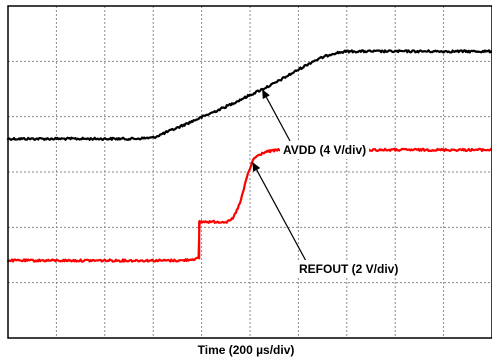  What do you see at coordinates (246, 350) in the screenshot?
I see `x-axis-title: Time (200 µs/div)` at bounding box center [246, 350].